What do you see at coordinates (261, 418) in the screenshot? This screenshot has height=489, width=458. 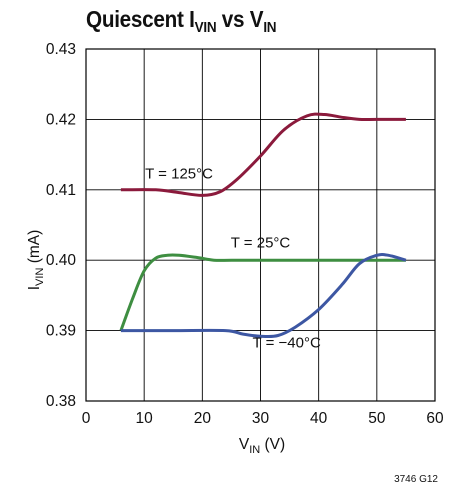 I see `x-tick-label: 30` at bounding box center [261, 418].